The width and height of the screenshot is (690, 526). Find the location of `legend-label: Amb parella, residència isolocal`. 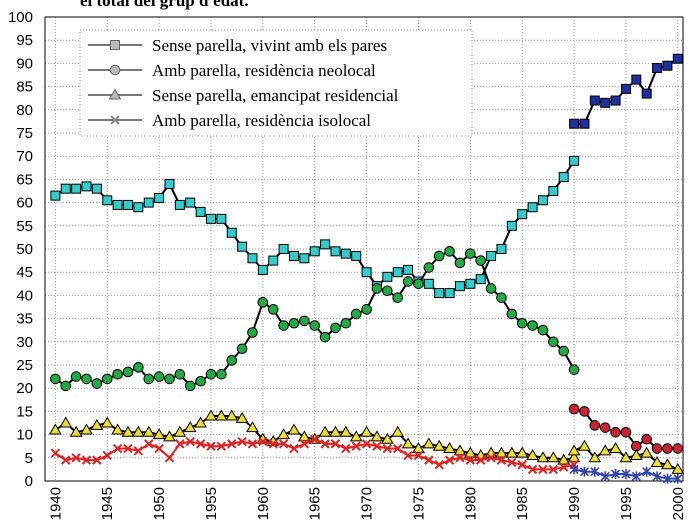

legend-label: Amb parella, residència isolocal is located at coordinates (261, 120).